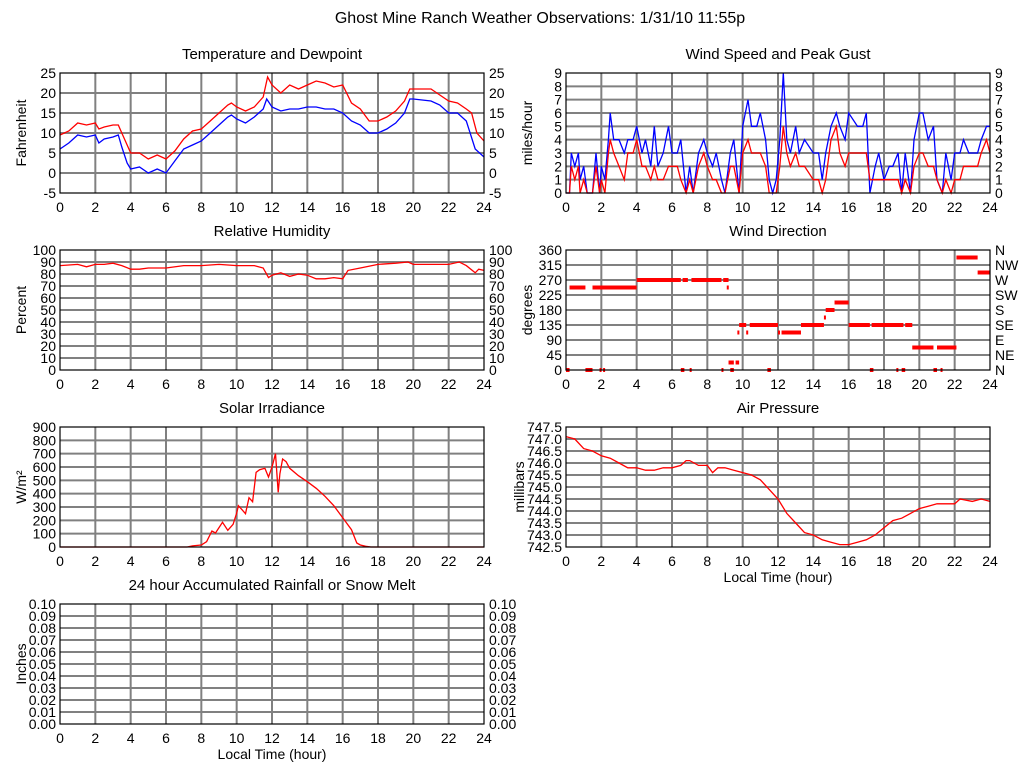  I want to click on y-tick-label: 100, so click(45, 250).